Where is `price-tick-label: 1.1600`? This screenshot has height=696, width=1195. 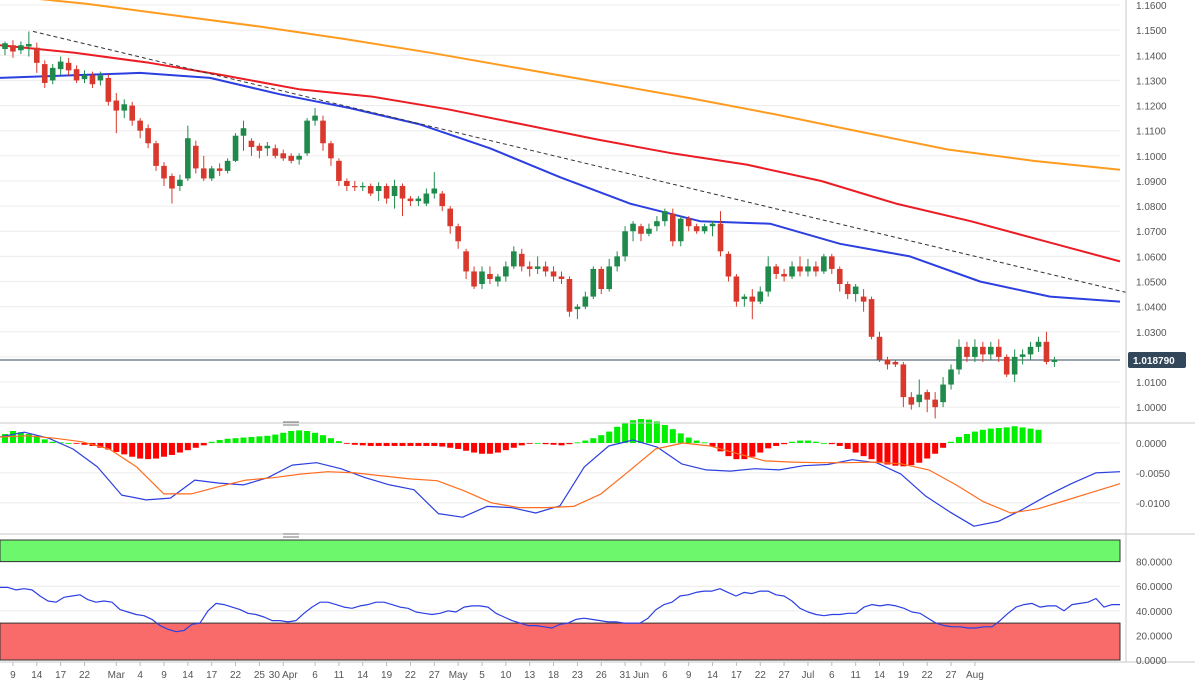
price-tick-label: 1.1600 is located at coordinates (1151, 6).